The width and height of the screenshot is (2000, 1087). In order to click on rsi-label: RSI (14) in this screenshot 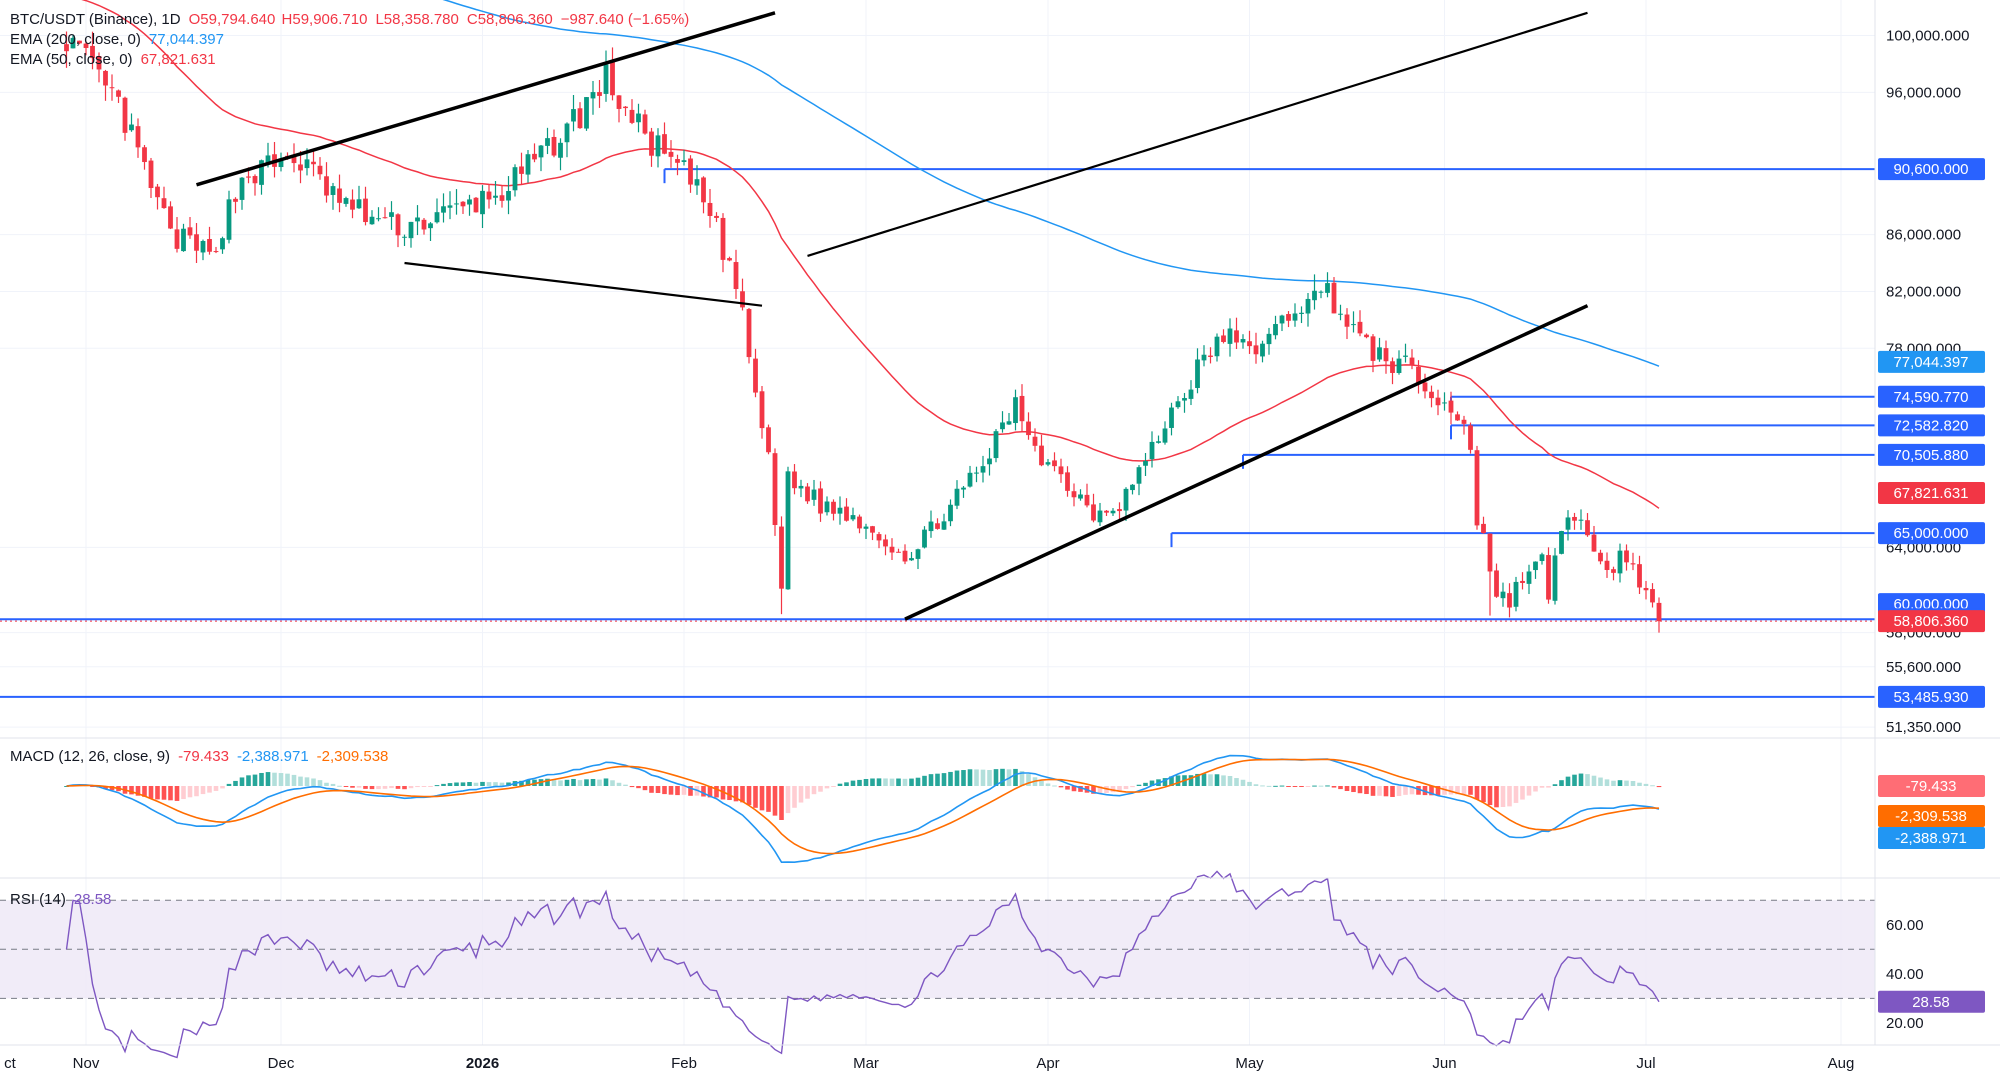, I will do `click(38, 899)`.